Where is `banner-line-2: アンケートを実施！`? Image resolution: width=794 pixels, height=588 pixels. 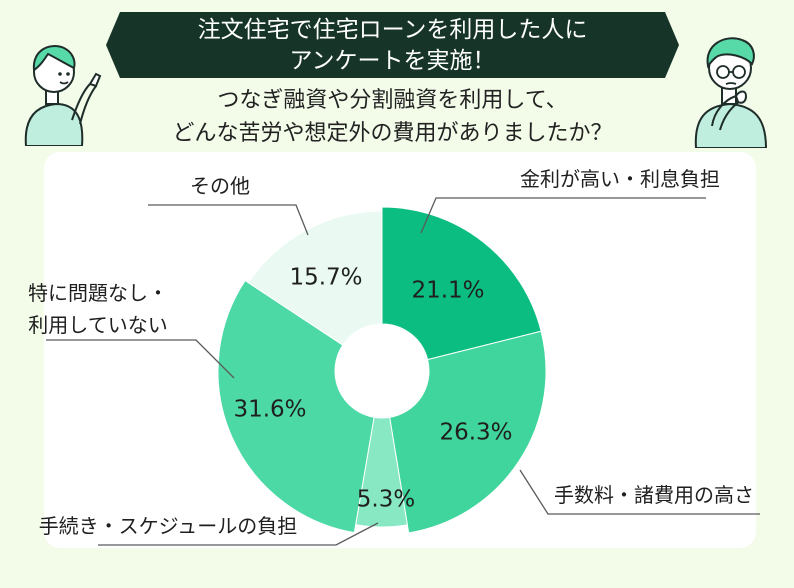 banner-line-2: アンケートを実施！ is located at coordinates (392, 61).